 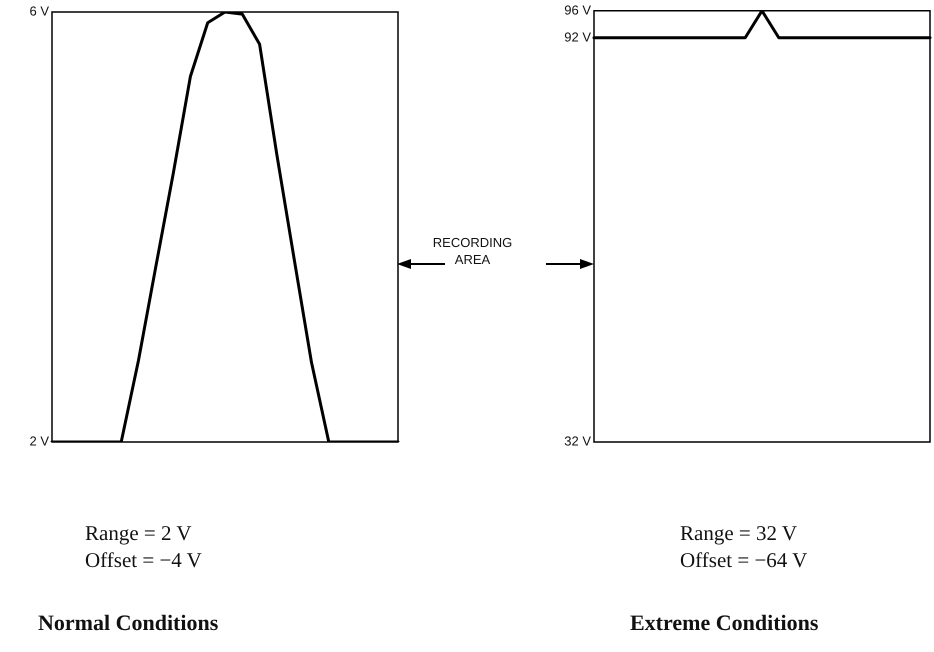 What do you see at coordinates (128, 623) in the screenshot?
I see `text: Normal Conditions` at bounding box center [128, 623].